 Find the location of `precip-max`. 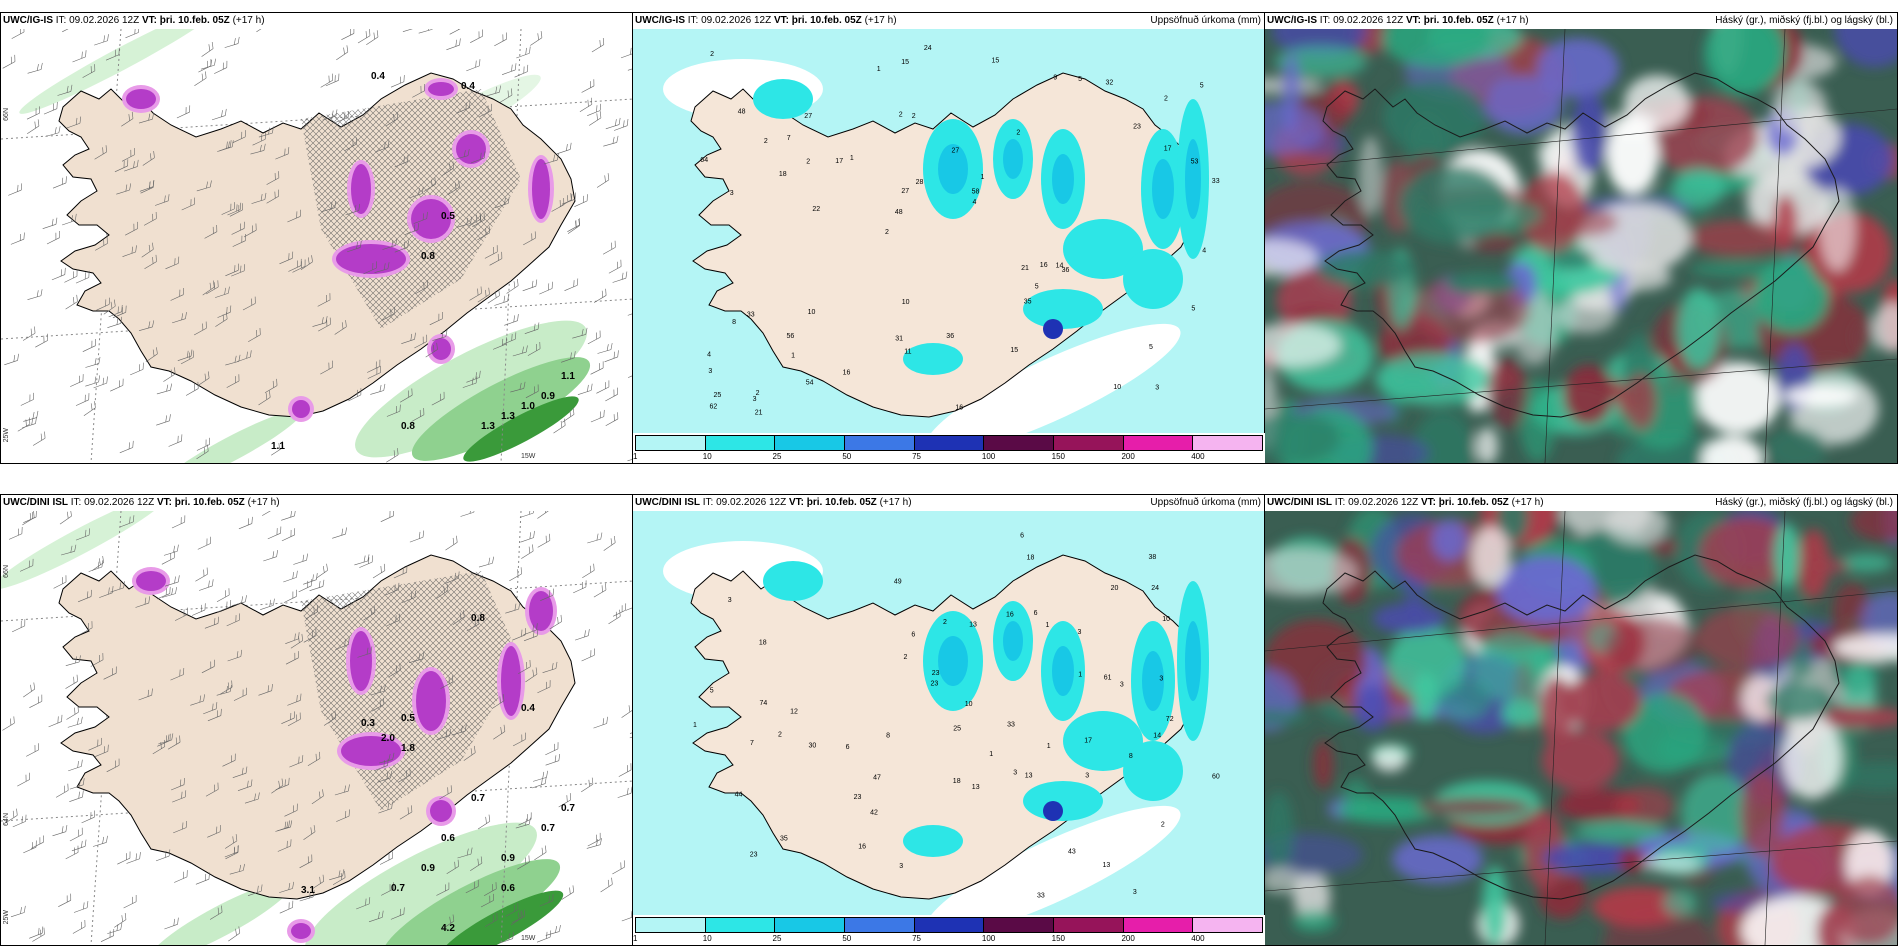

precip-max is located at coordinates (1053, 329).